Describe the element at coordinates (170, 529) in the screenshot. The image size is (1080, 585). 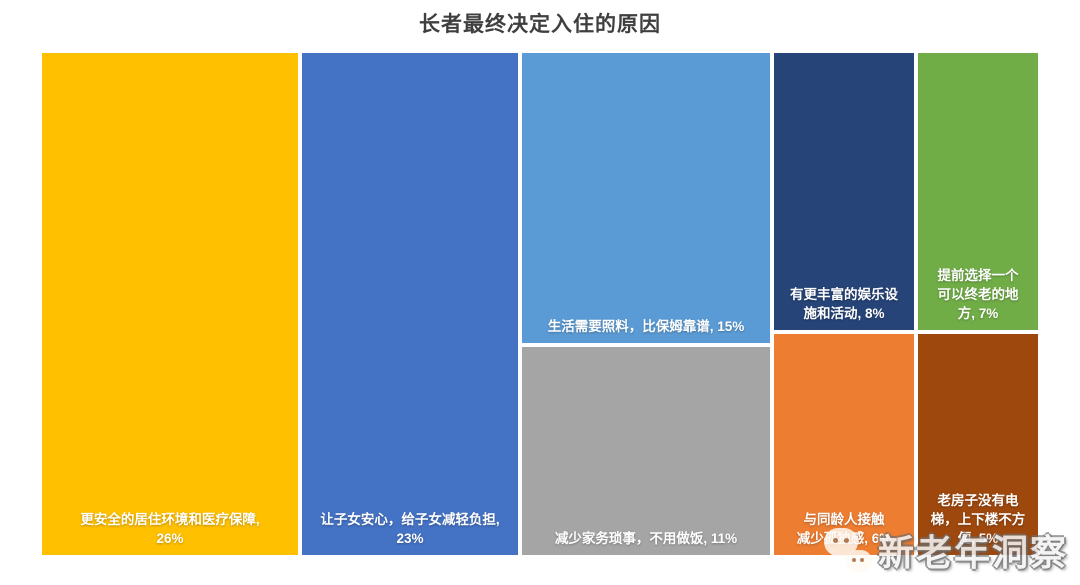
I see `treemap-segment-label: 更安全的居住环境和医疗保障, 26%` at that location.